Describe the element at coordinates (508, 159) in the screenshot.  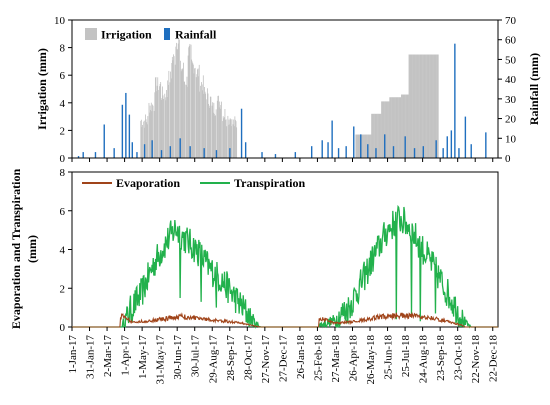
I see `rainfall-tick-label: 0` at that location.